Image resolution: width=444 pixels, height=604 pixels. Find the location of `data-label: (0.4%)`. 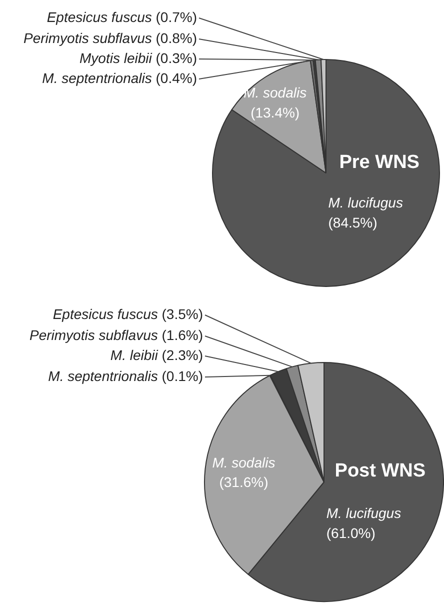

data-label: (0.4%) is located at coordinates (176, 78).